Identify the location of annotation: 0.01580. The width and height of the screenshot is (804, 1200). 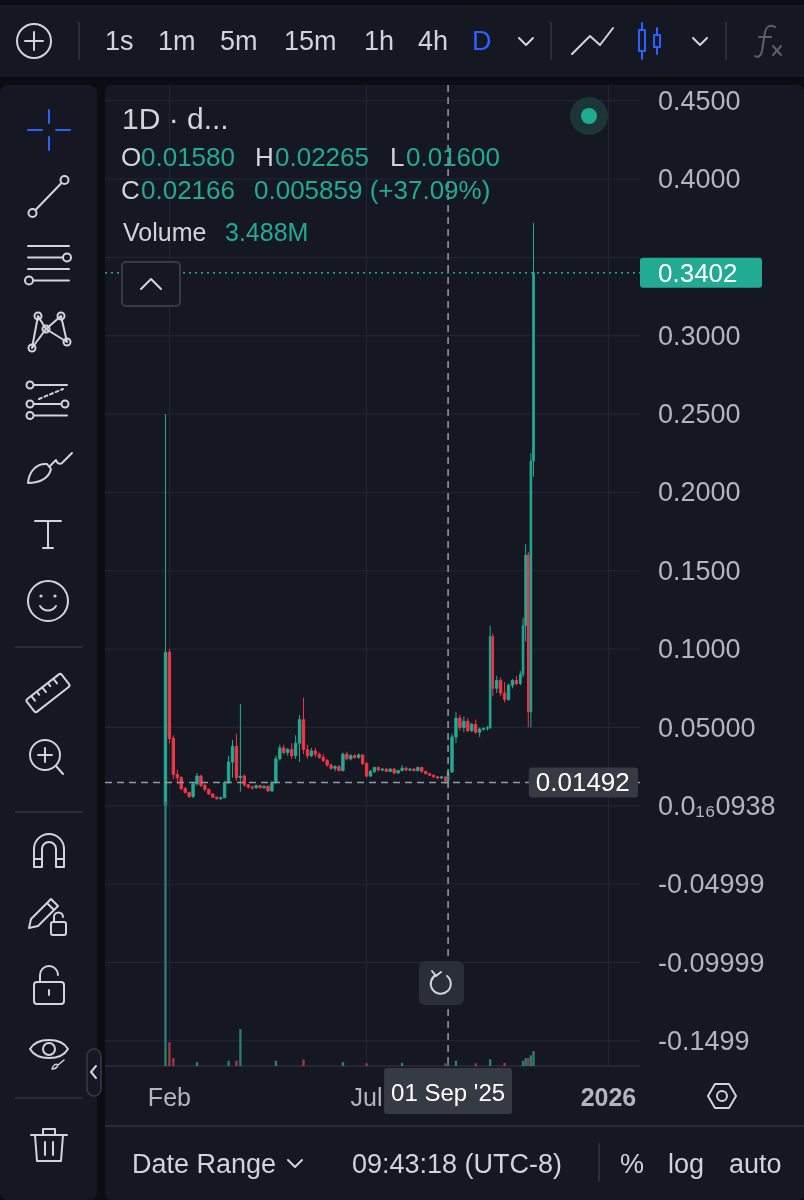
(188, 157).